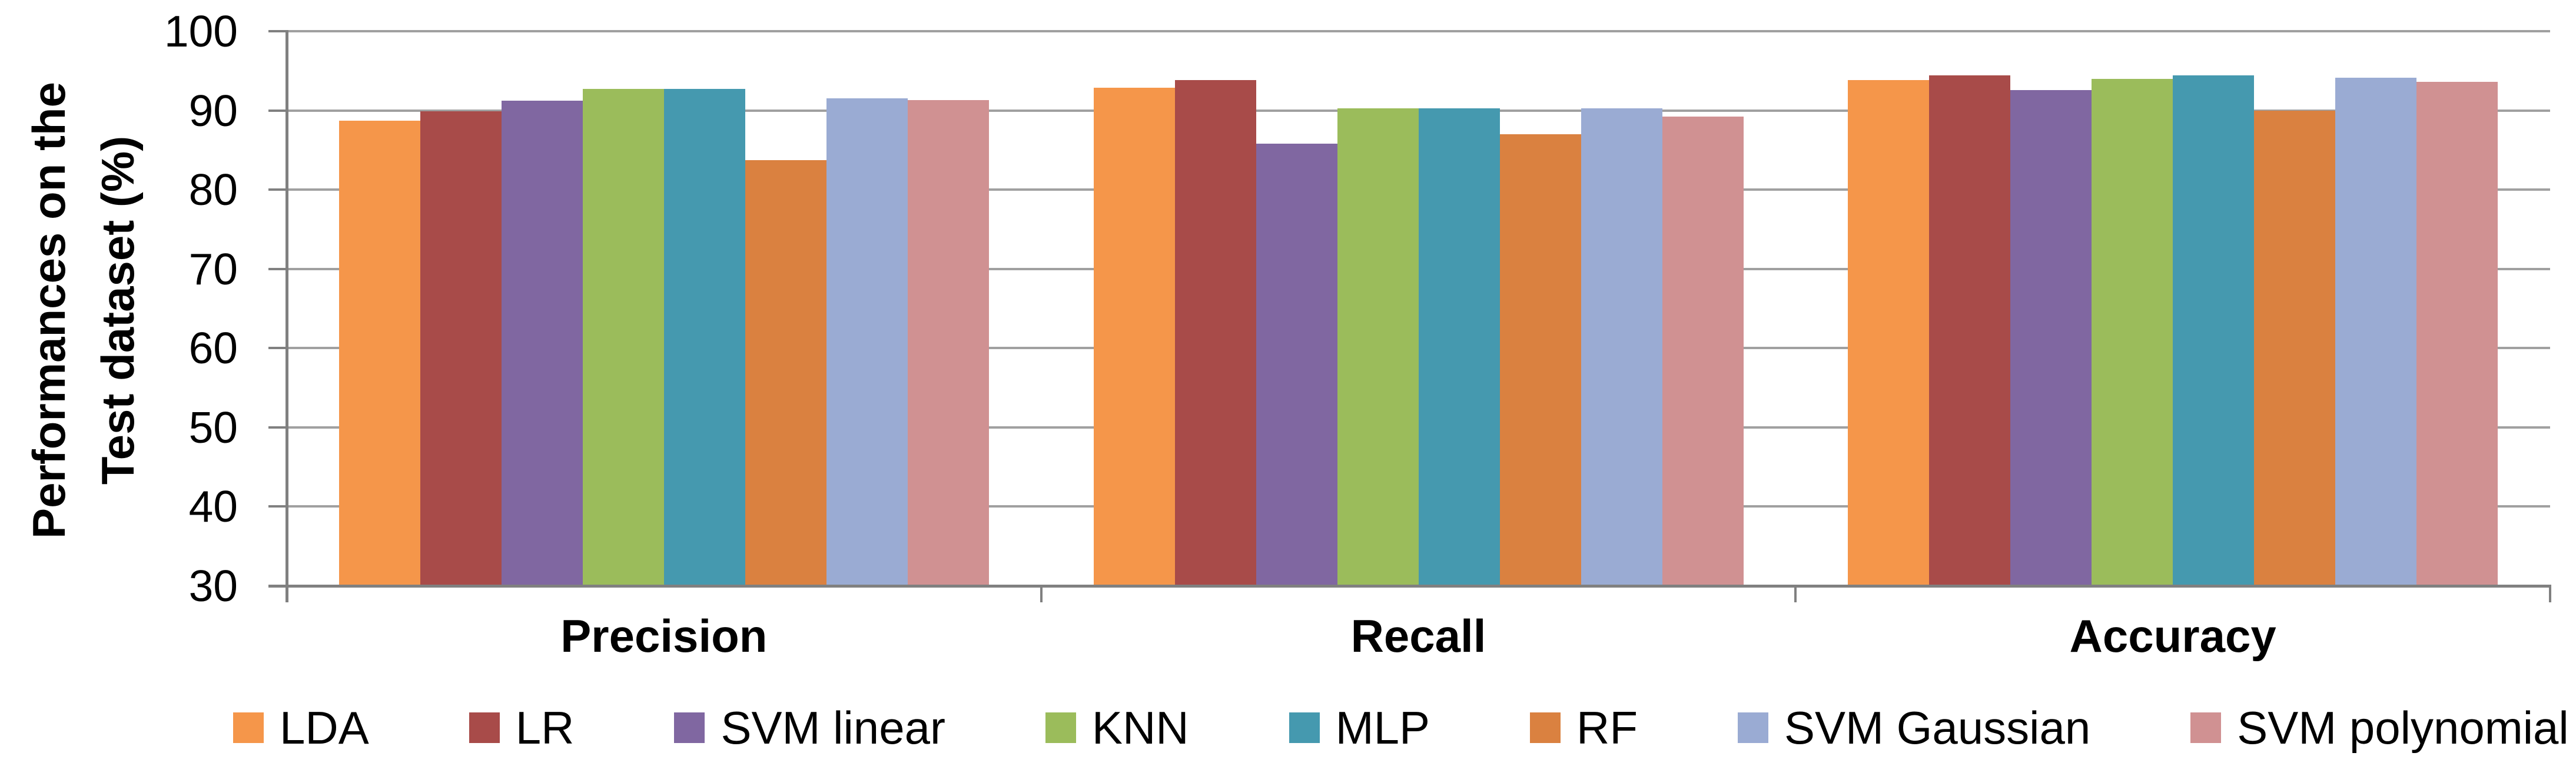 This screenshot has height=766, width=2576. I want to click on bar-mlp-recall, so click(1459, 347).